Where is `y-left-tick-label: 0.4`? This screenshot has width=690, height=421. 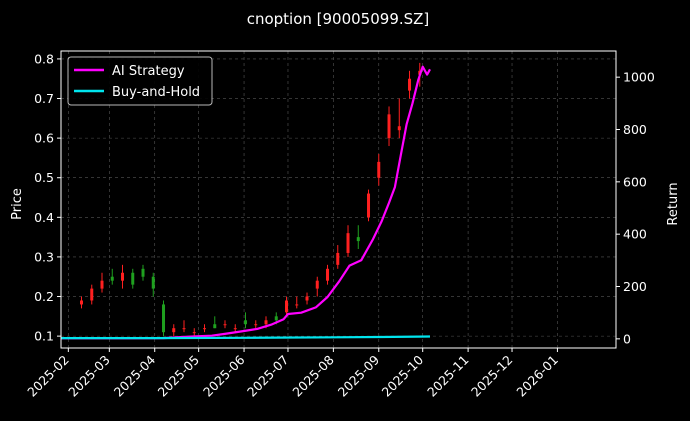
y-left-tick-label: 0.4 is located at coordinates (44, 217).